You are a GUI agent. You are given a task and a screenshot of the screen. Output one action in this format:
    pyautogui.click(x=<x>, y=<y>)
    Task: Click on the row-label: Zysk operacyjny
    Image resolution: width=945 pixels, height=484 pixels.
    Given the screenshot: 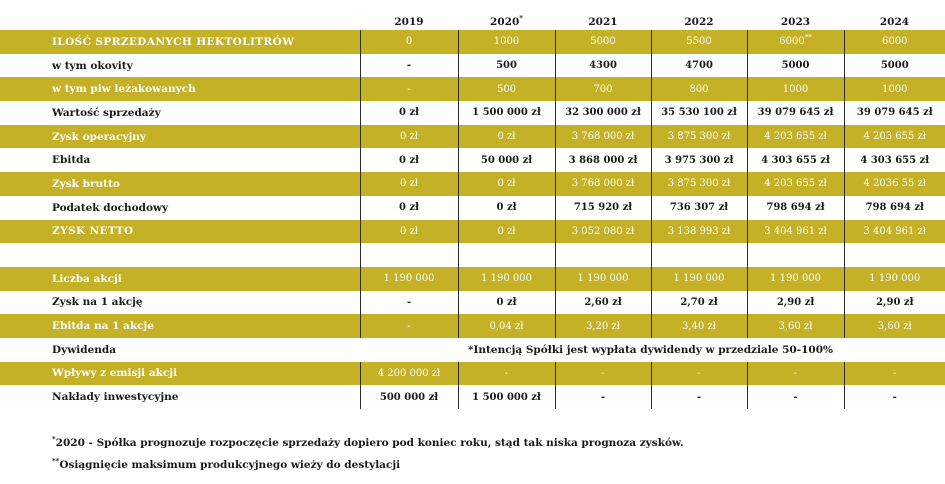 What is the action you would take?
    pyautogui.click(x=180, y=136)
    